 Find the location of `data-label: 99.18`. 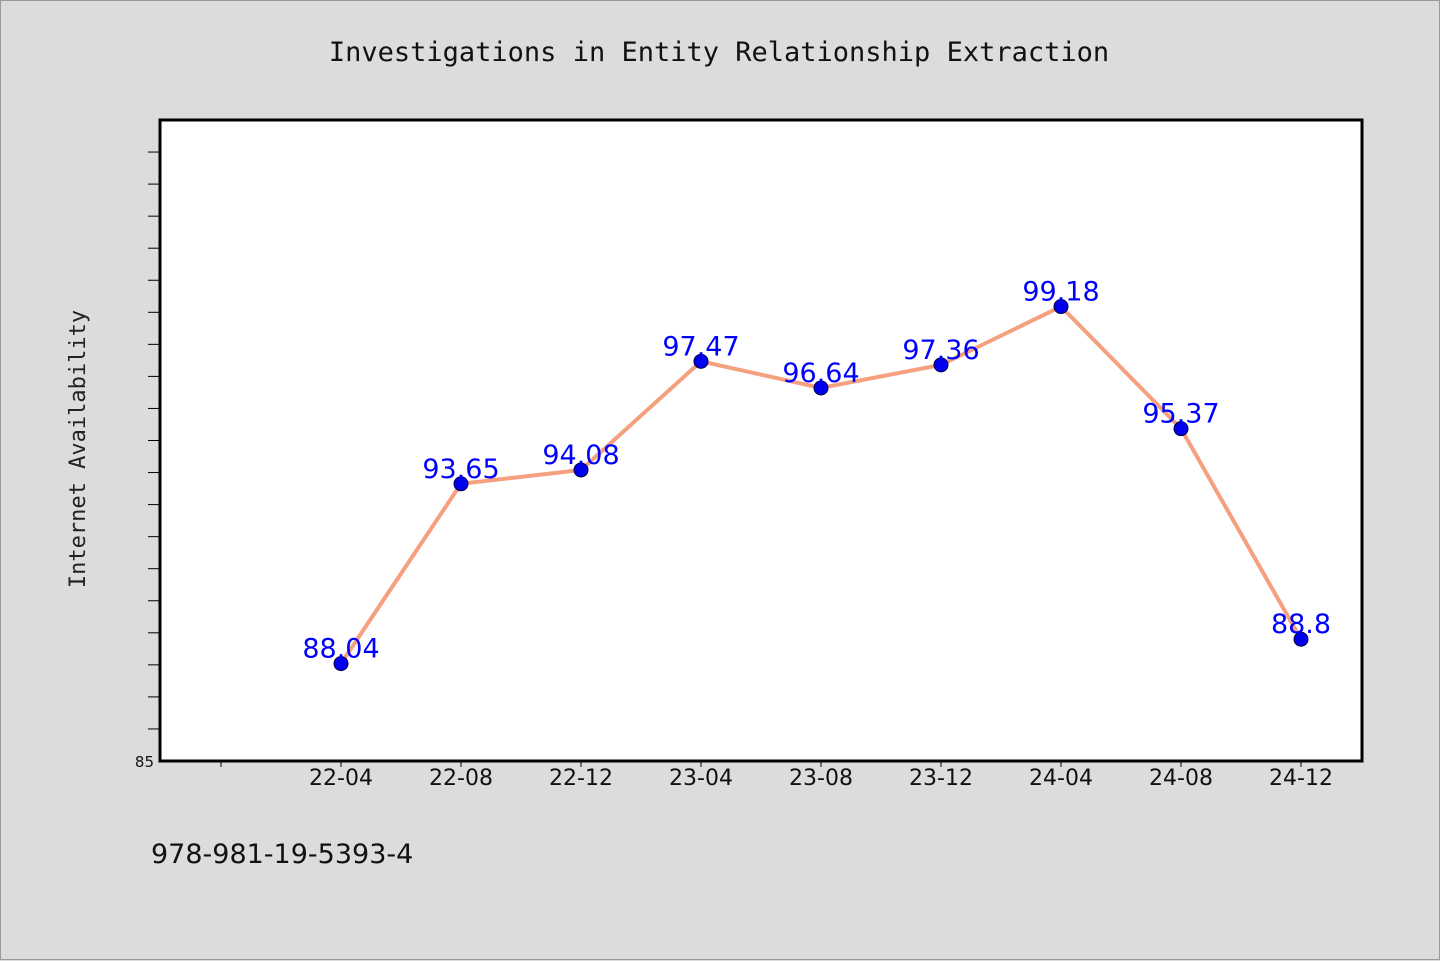

data-label: 99.18 is located at coordinates (1060, 292).